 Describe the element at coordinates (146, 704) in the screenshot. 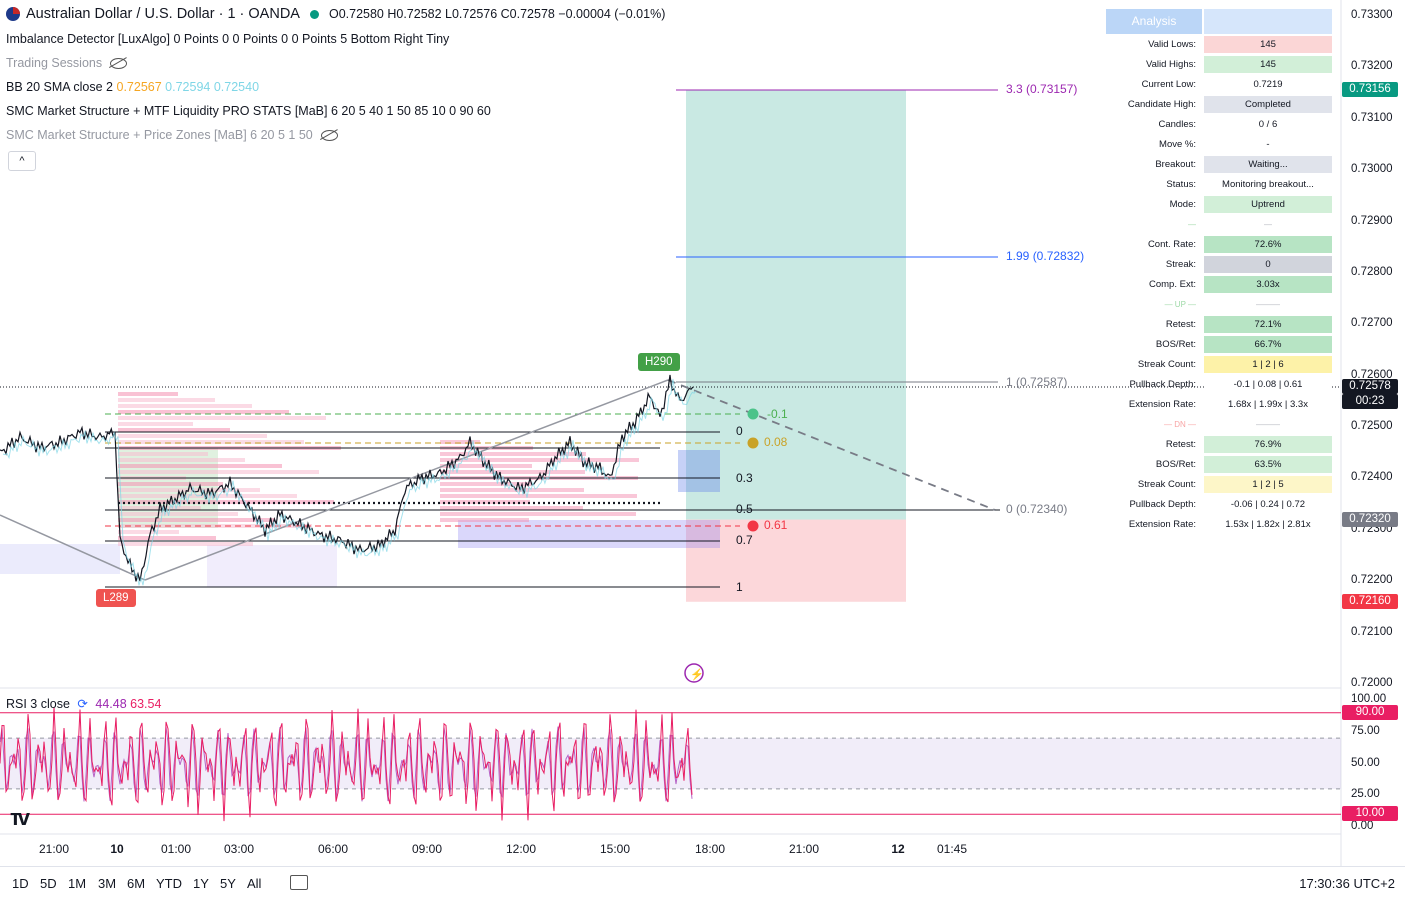

I see `rsi-value-2: 63.54` at that location.